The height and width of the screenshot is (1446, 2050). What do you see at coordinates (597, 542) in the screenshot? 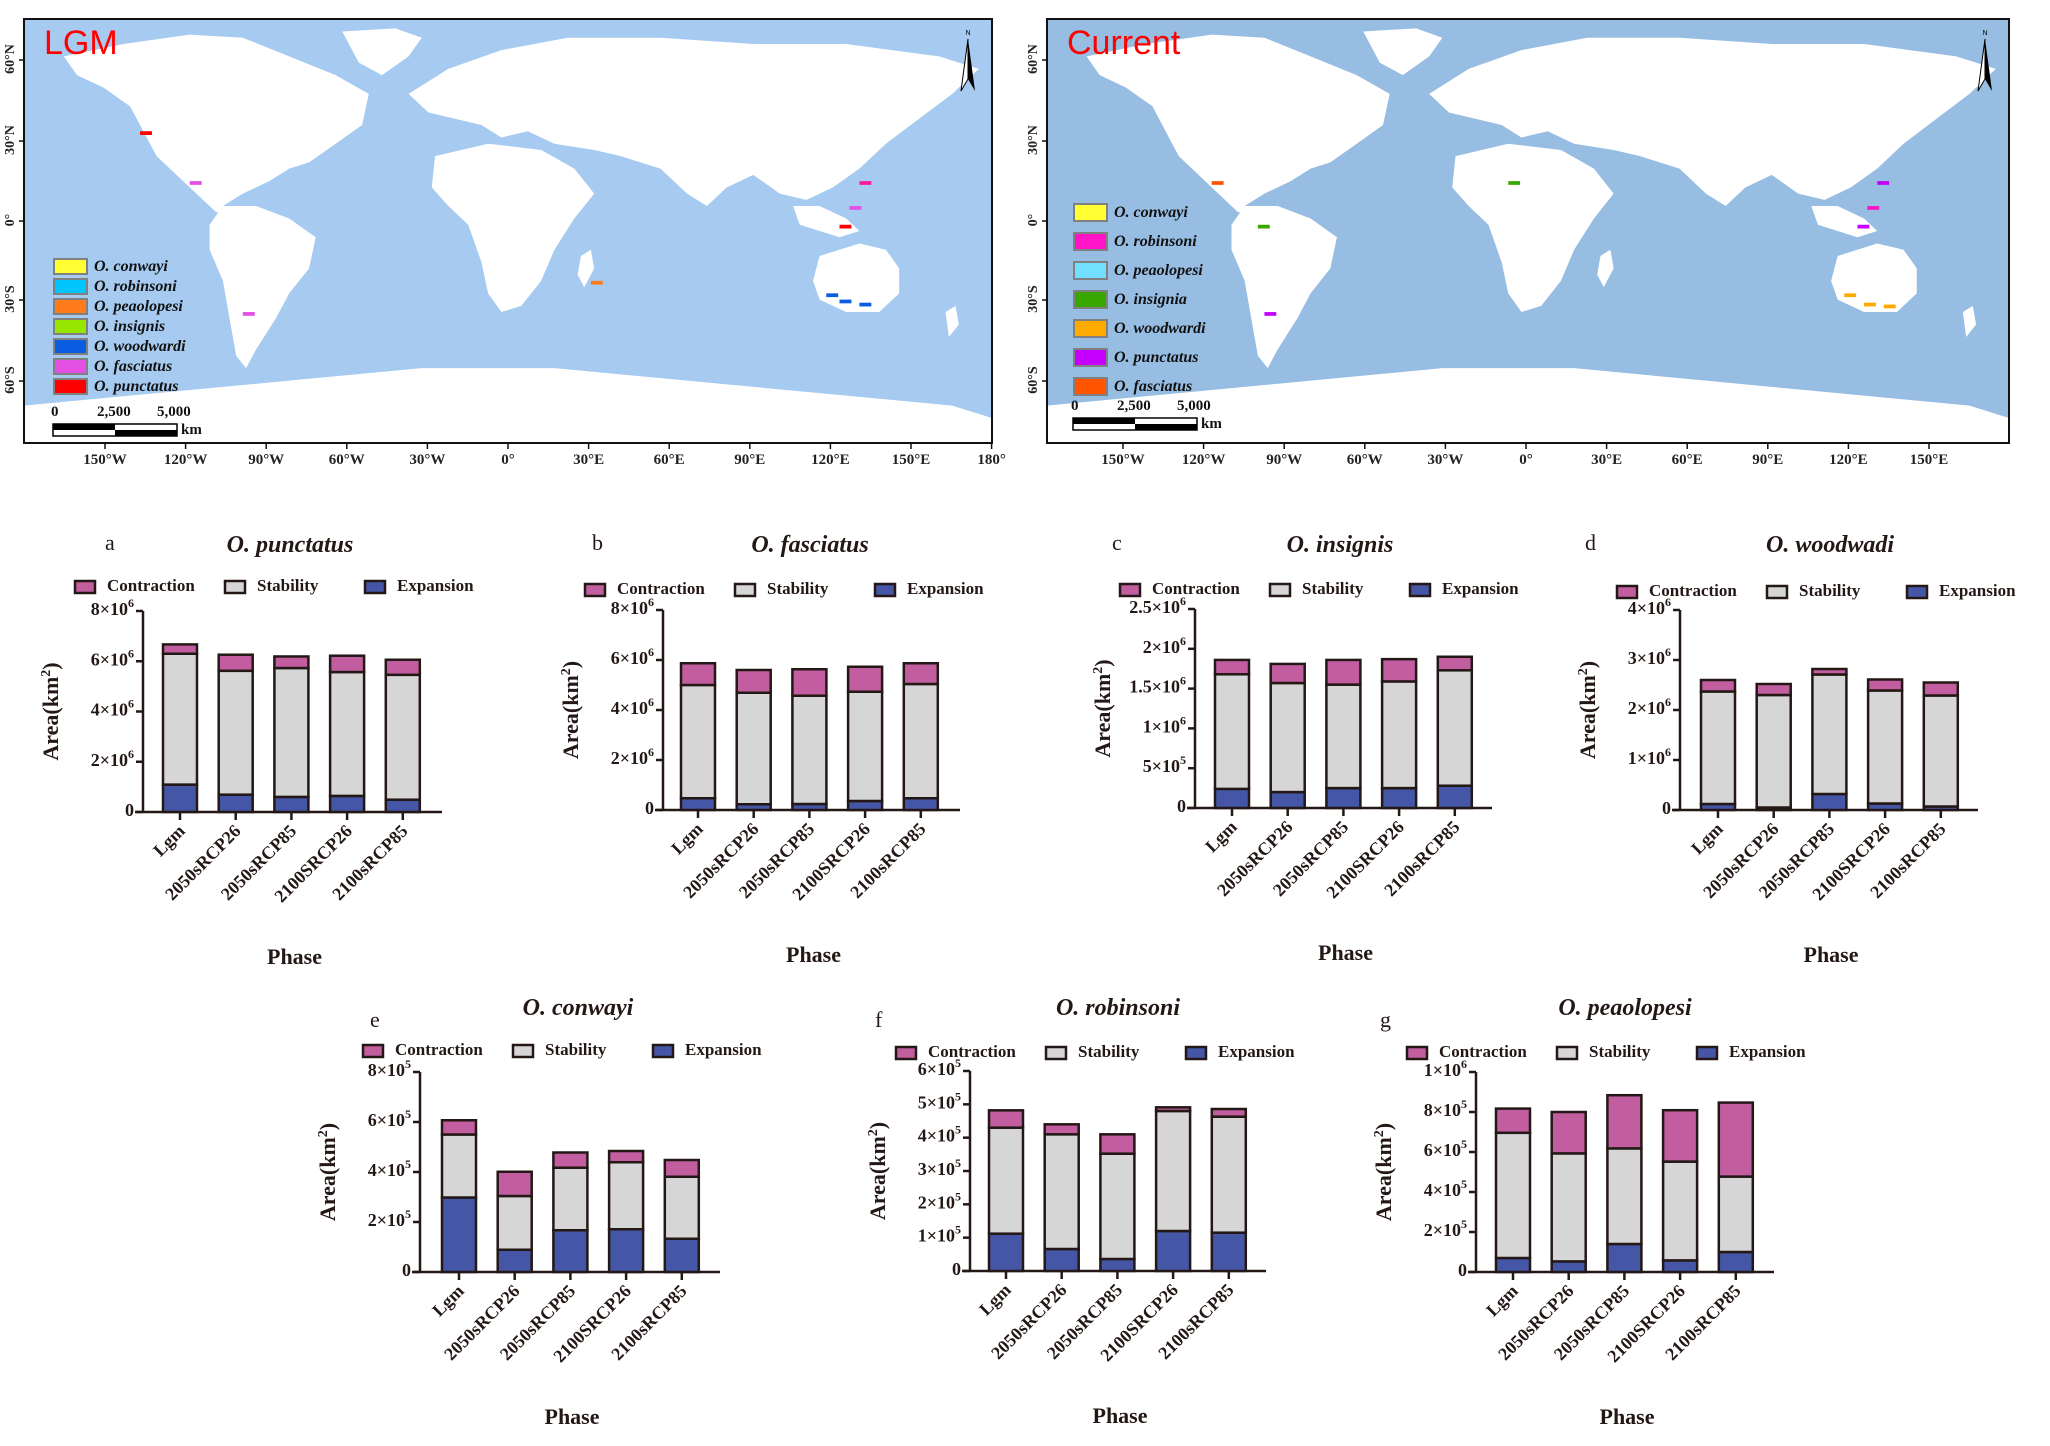
I see `panel-letter: b` at bounding box center [597, 542].